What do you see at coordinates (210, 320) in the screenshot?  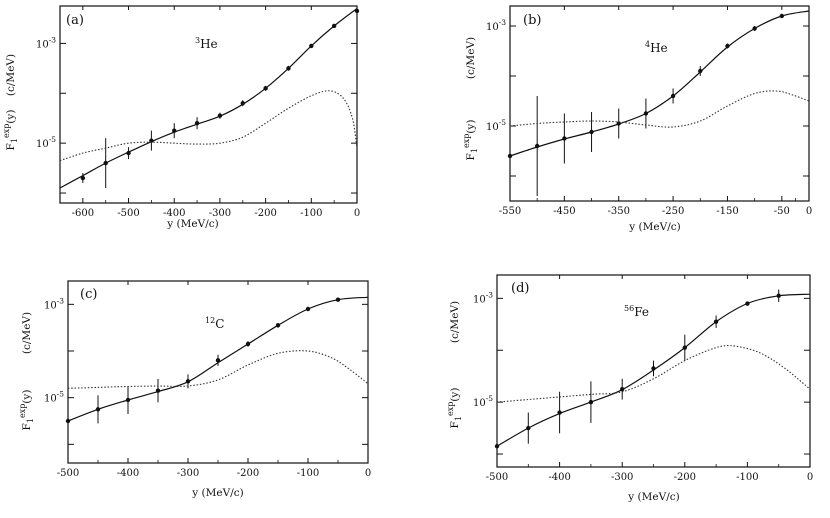 I see `nucleus-mass: 12` at bounding box center [210, 320].